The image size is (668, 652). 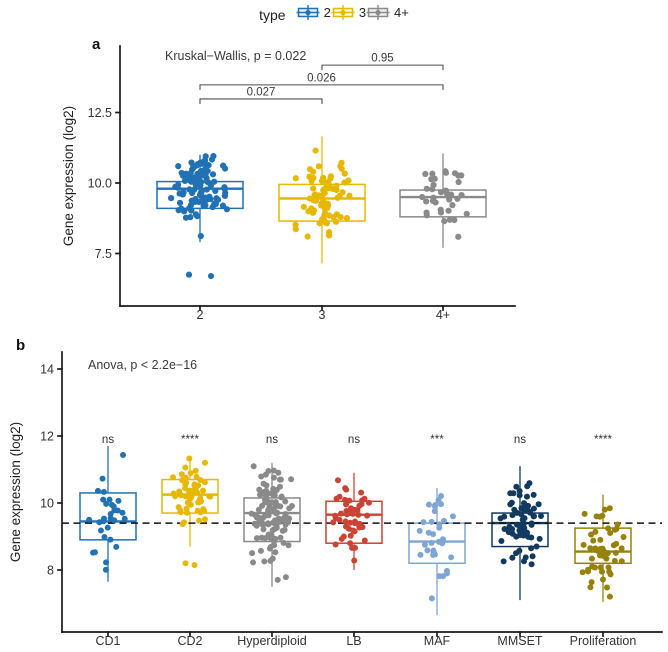 What do you see at coordinates (520, 641) in the screenshot?
I see `category-label: MMSET` at bounding box center [520, 641].